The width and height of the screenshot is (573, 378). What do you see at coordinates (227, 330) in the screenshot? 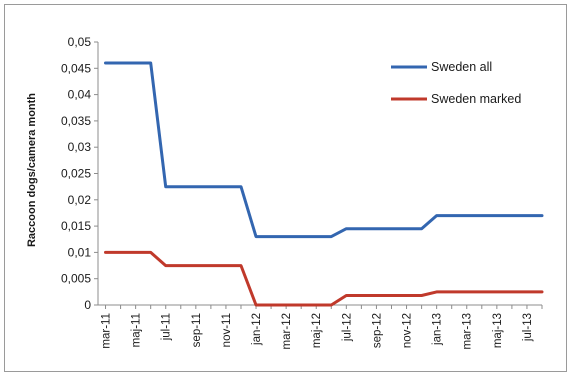
I see `x-tick-label: nov-11` at bounding box center [227, 330].